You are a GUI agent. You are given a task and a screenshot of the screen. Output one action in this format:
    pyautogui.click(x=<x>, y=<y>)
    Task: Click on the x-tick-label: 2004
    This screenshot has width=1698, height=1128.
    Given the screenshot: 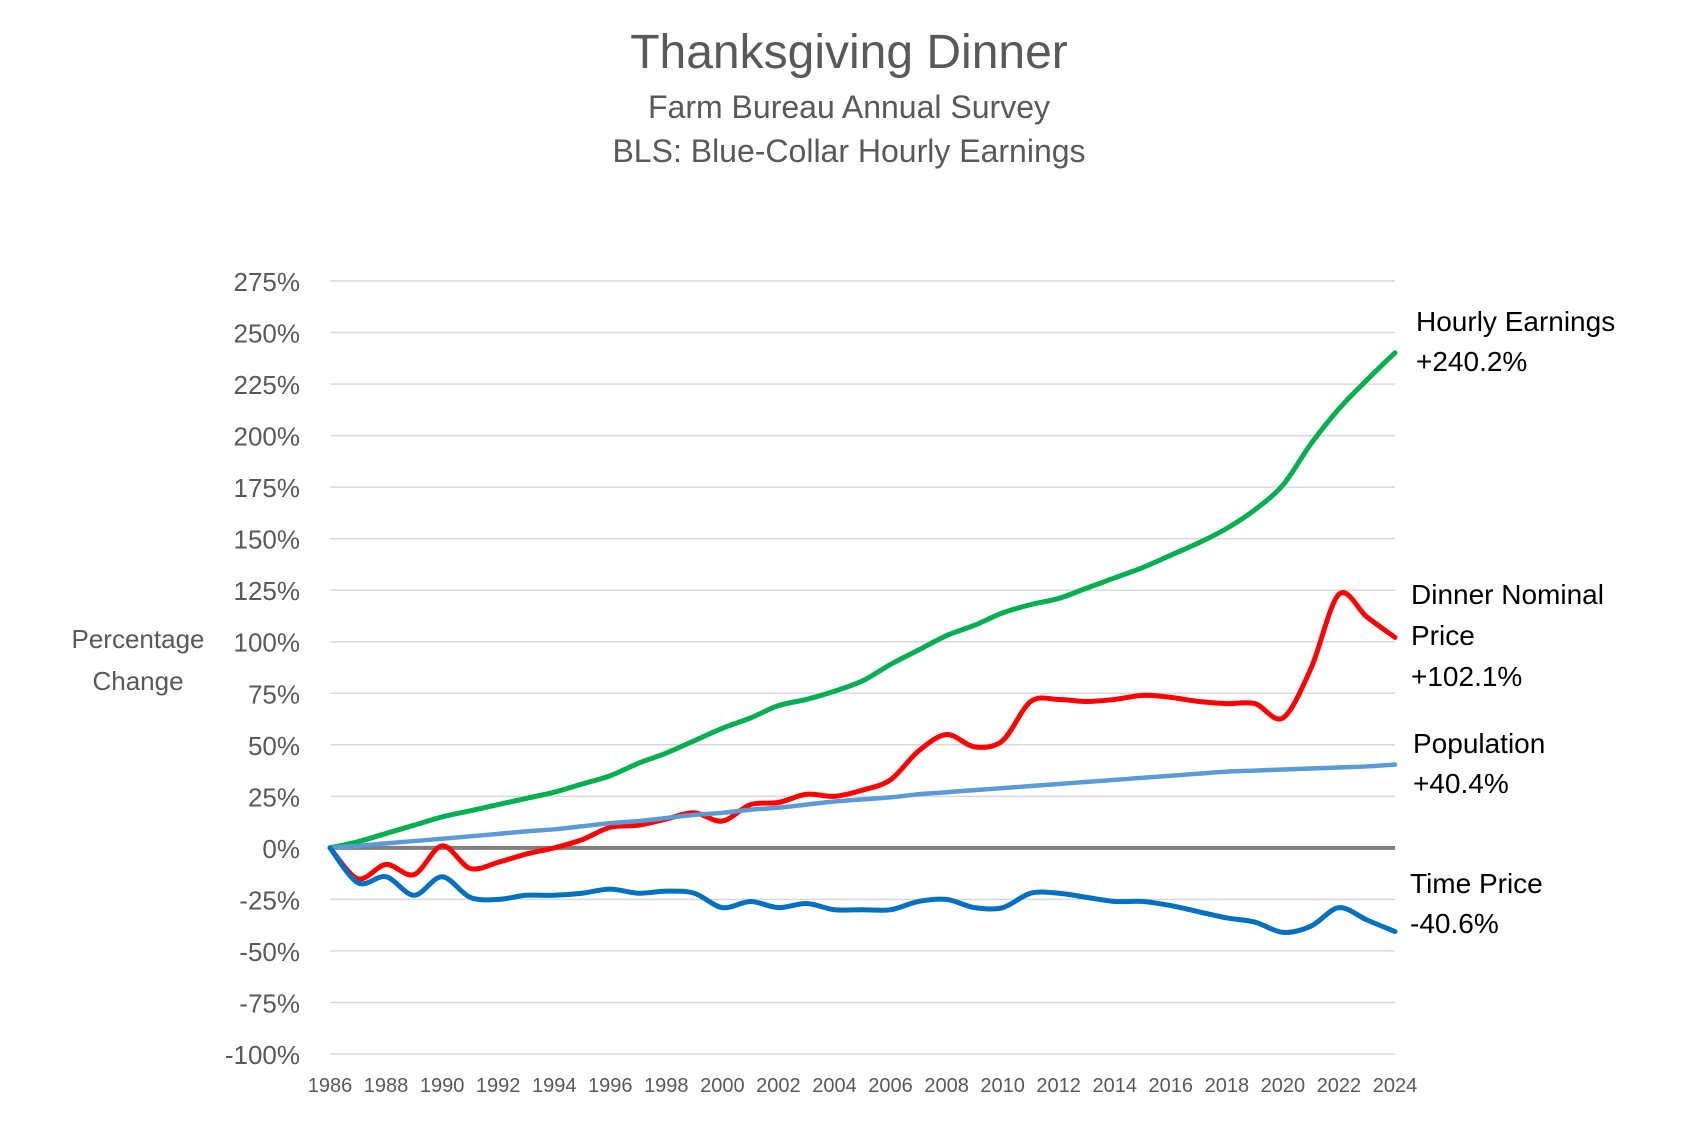 What is the action you would take?
    pyautogui.click(x=834, y=1086)
    